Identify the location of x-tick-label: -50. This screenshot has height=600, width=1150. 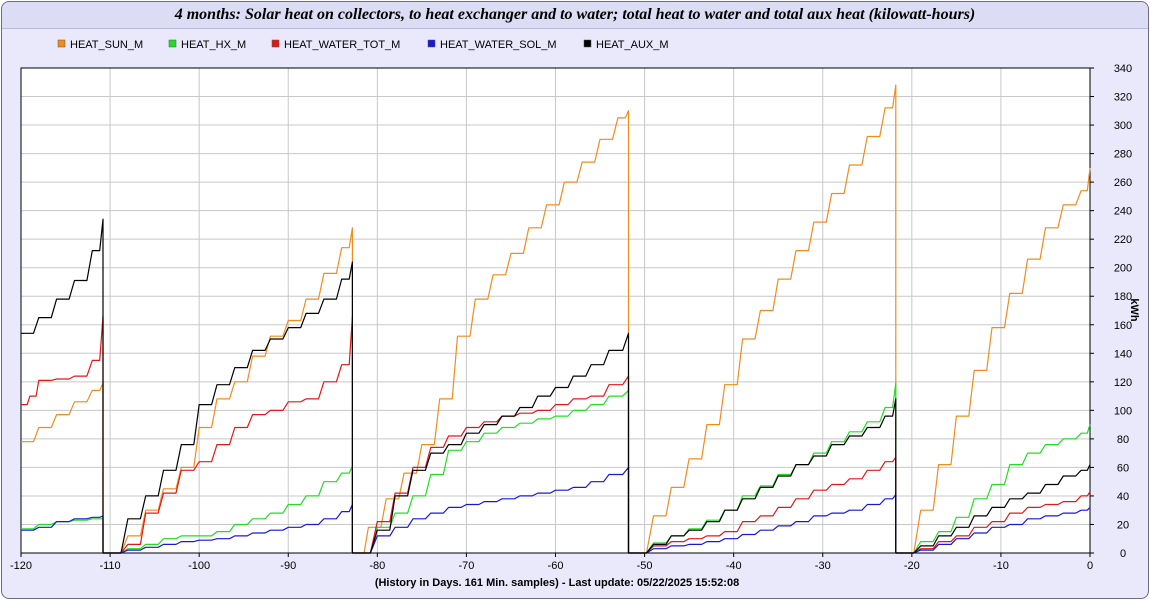
(645, 566).